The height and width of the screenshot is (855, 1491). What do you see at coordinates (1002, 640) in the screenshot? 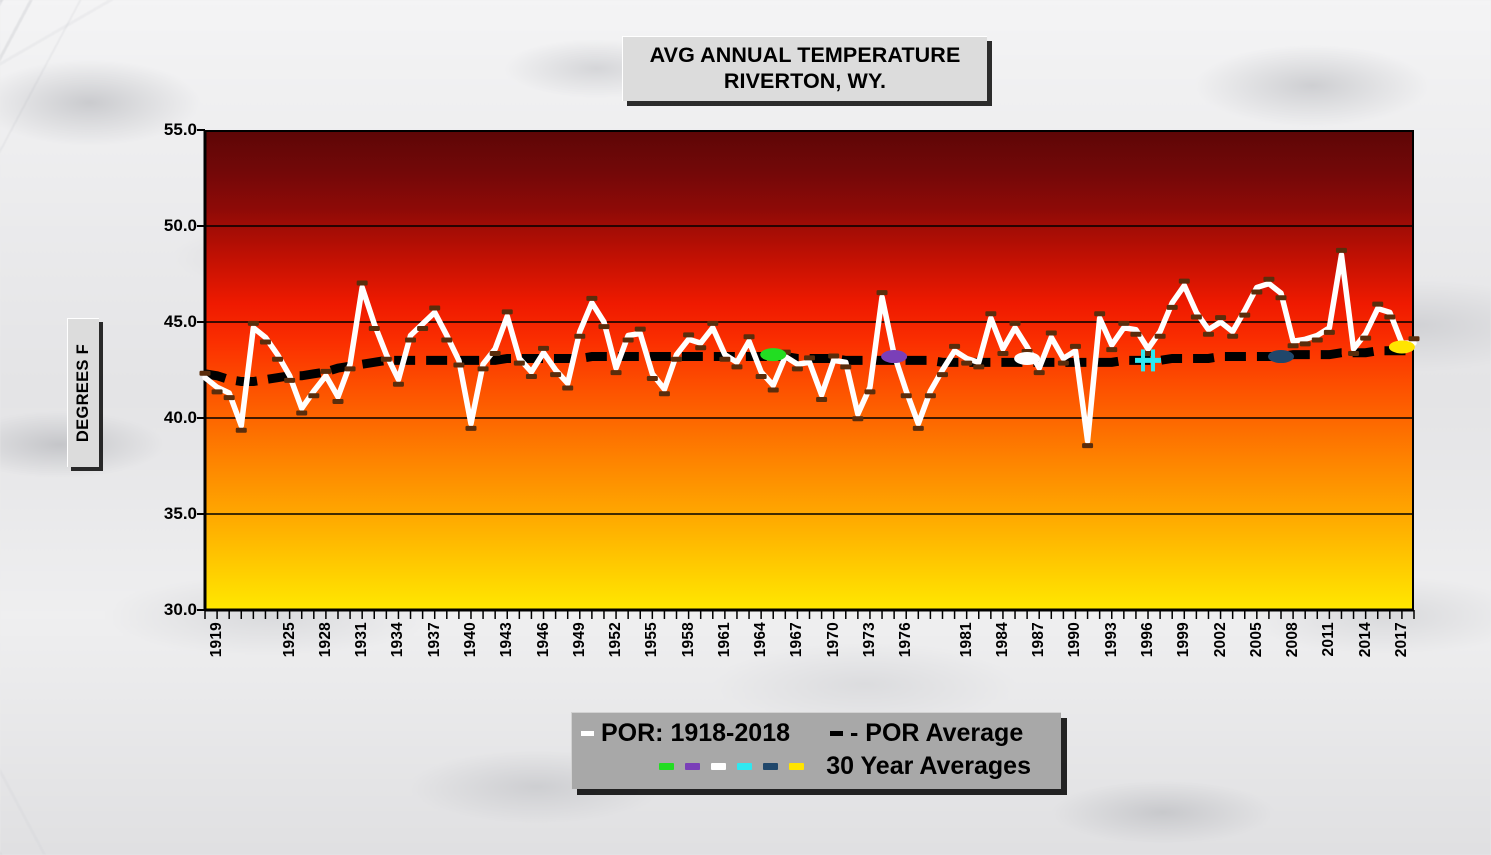
I see `x-axis-tick-label: 1984` at bounding box center [1002, 640].